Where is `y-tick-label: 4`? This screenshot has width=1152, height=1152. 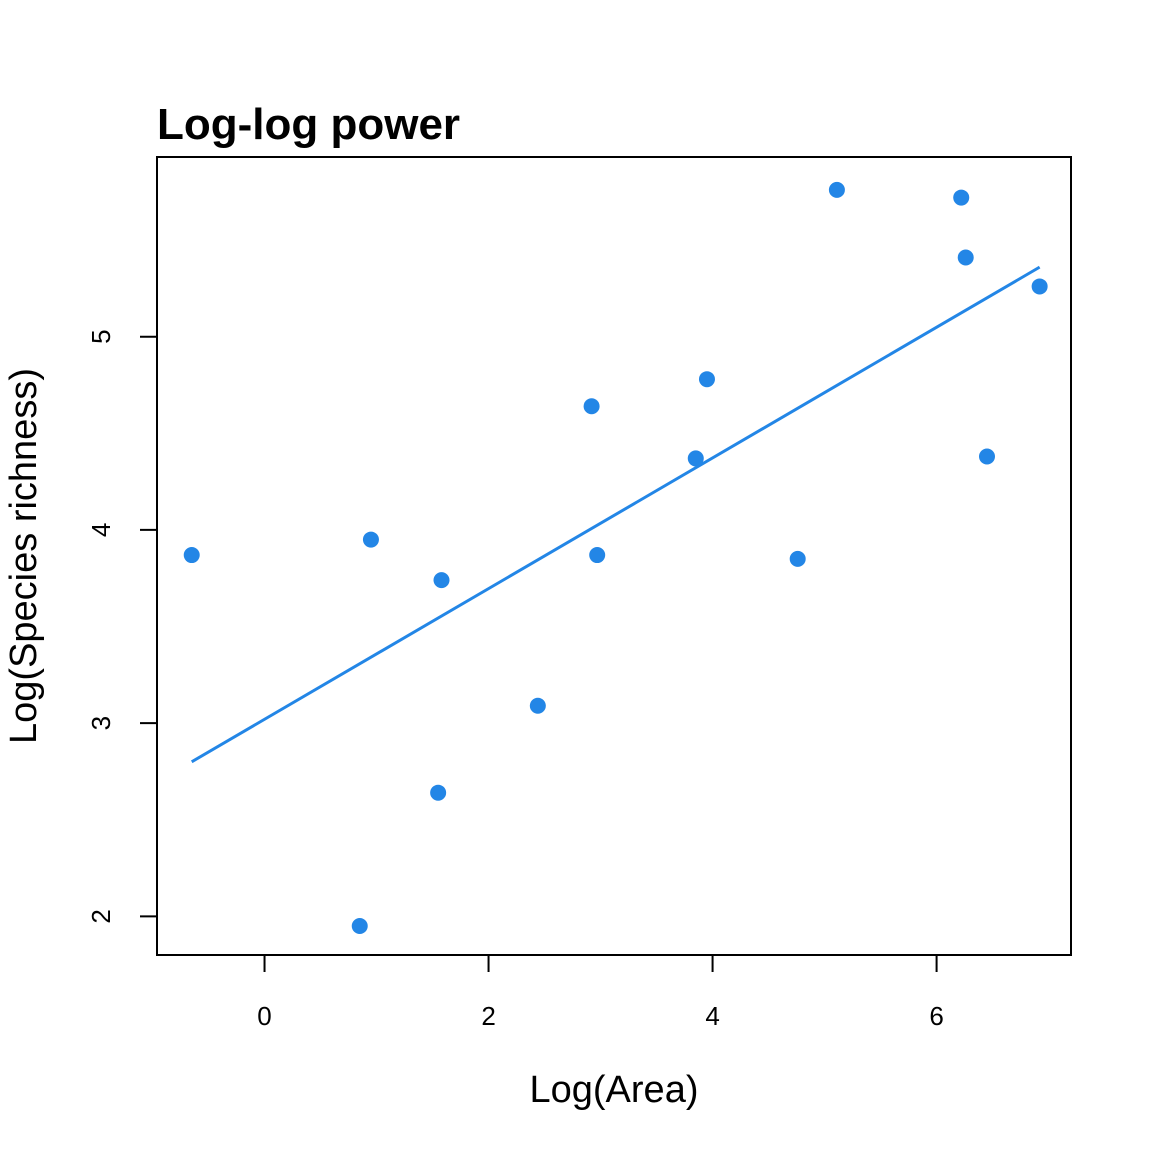
y-tick-label: 4 is located at coordinates (101, 530).